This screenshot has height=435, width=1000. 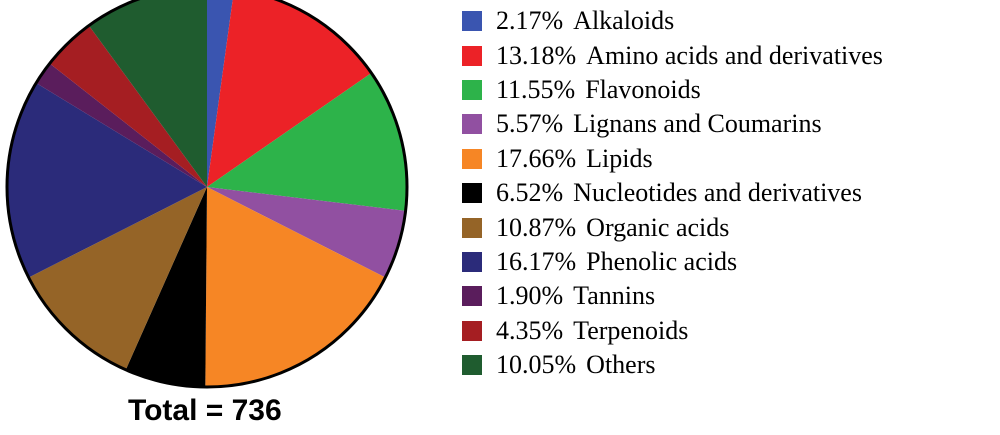 What do you see at coordinates (631, 330) in the screenshot?
I see `legend-label: Terpenoids` at bounding box center [631, 330].